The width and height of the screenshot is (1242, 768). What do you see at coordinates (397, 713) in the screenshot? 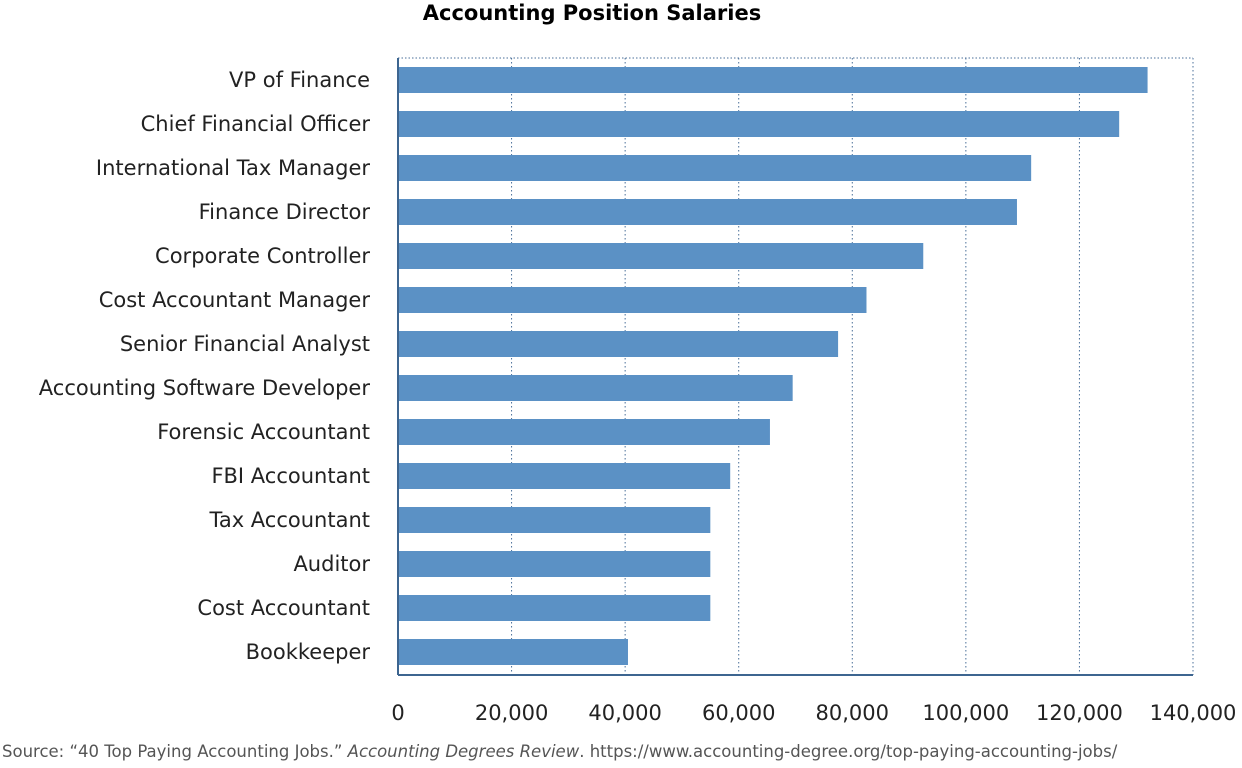
I see `x-tick-label: 0` at bounding box center [397, 713].